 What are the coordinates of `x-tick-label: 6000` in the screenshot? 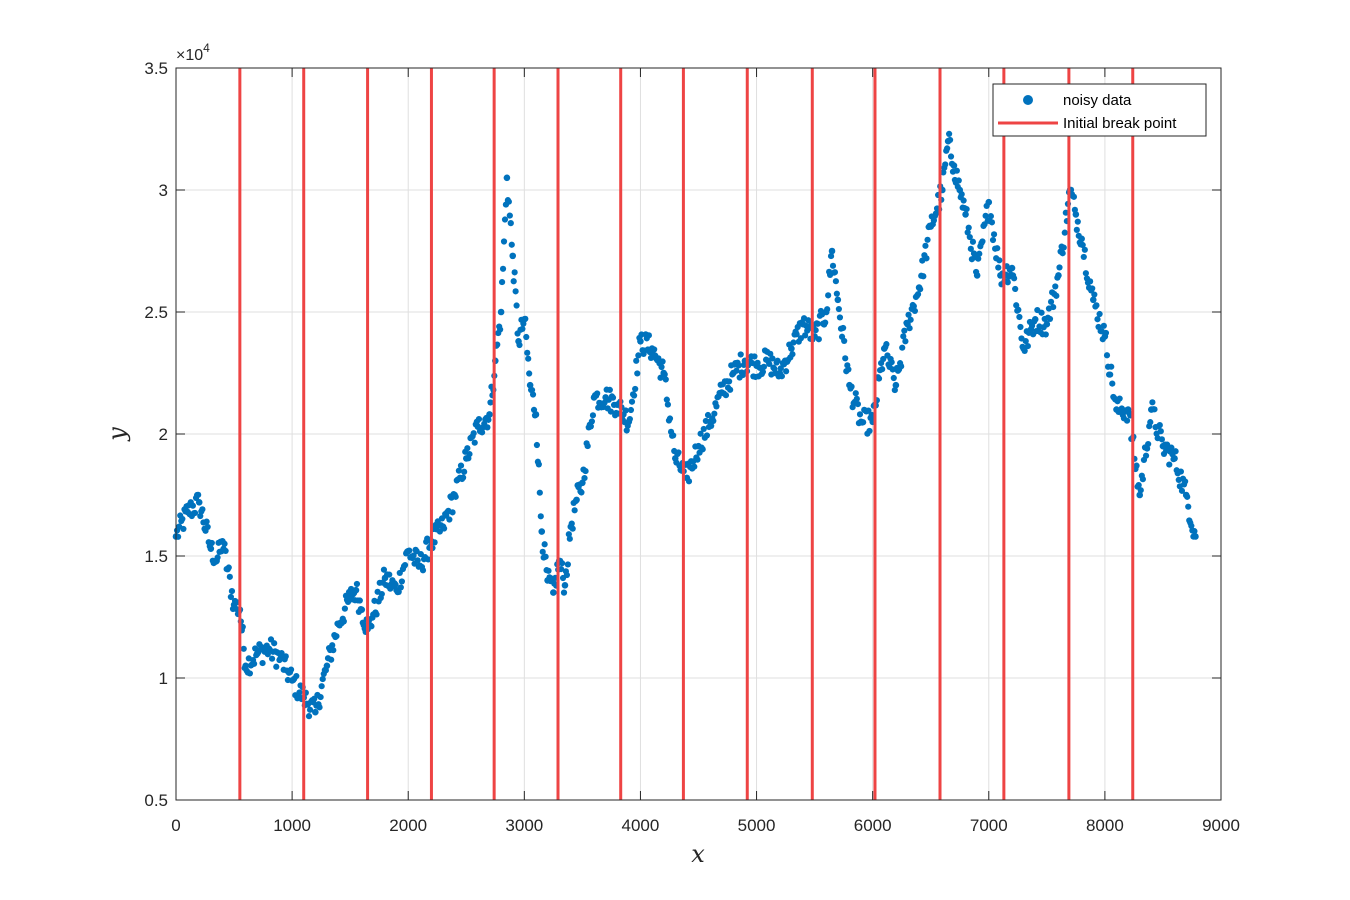 It's located at (873, 825).